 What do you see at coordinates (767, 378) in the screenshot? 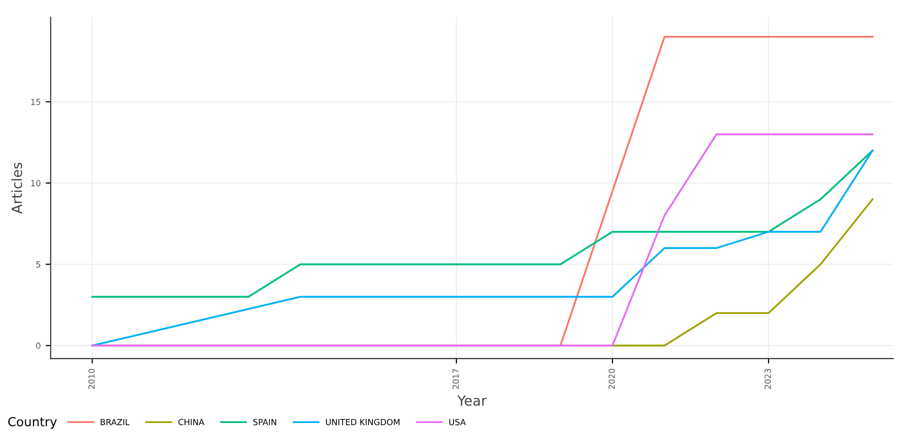
I see `x-tick-label: 2023` at bounding box center [767, 378].